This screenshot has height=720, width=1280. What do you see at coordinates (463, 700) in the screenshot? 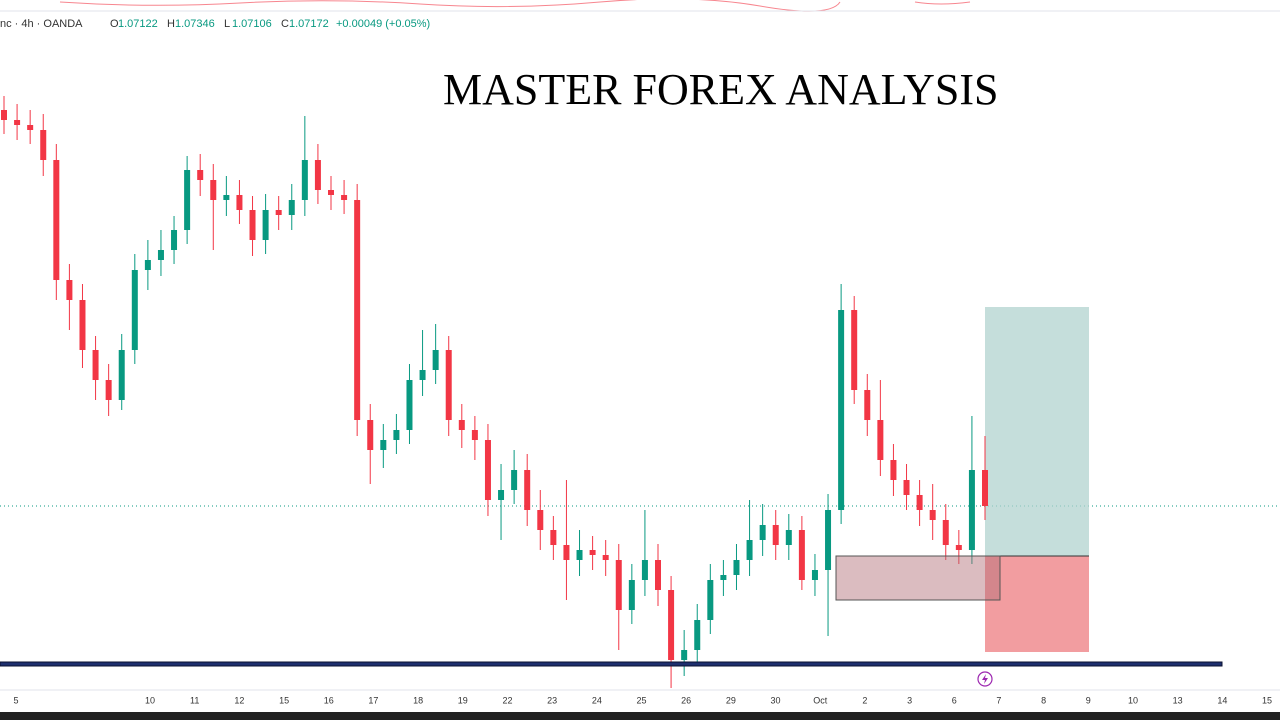
I see `x-tick-label: 19` at bounding box center [463, 700].